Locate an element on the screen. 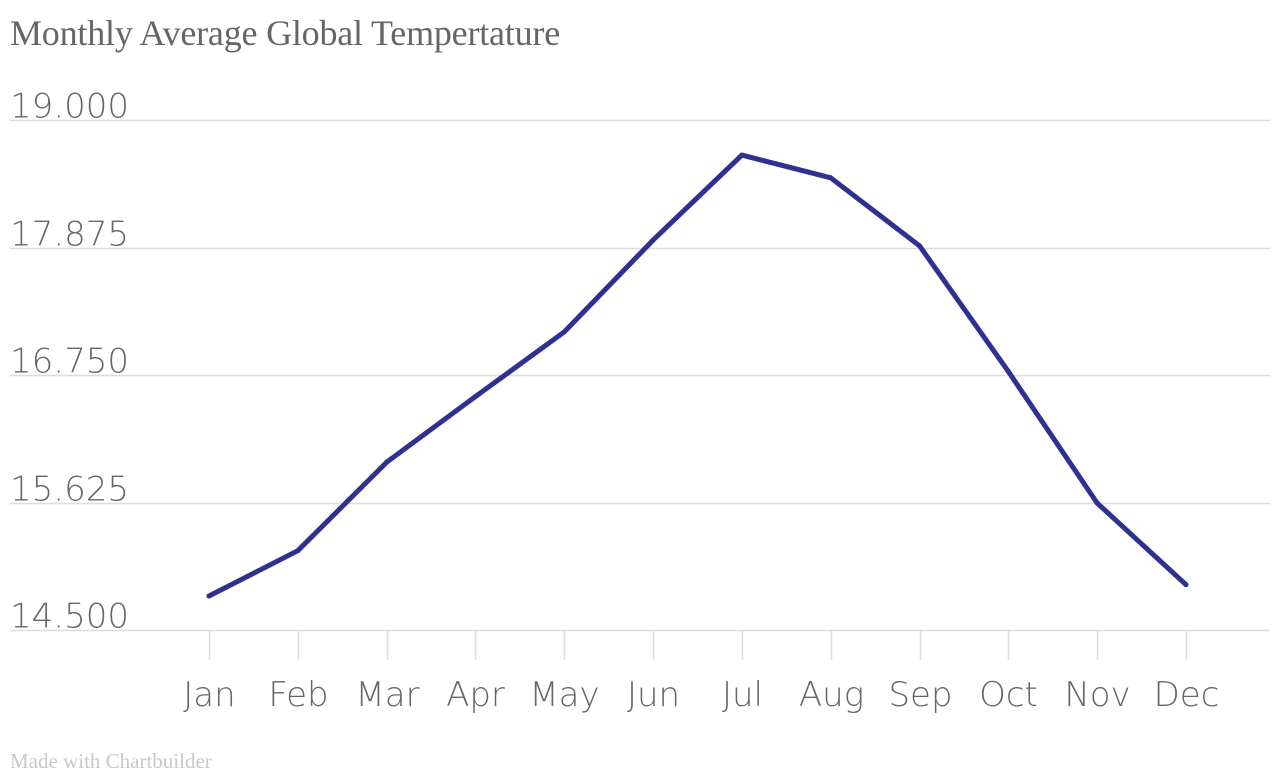 The height and width of the screenshot is (776, 1280). x-tick-label: Dec is located at coordinates (1187, 695).